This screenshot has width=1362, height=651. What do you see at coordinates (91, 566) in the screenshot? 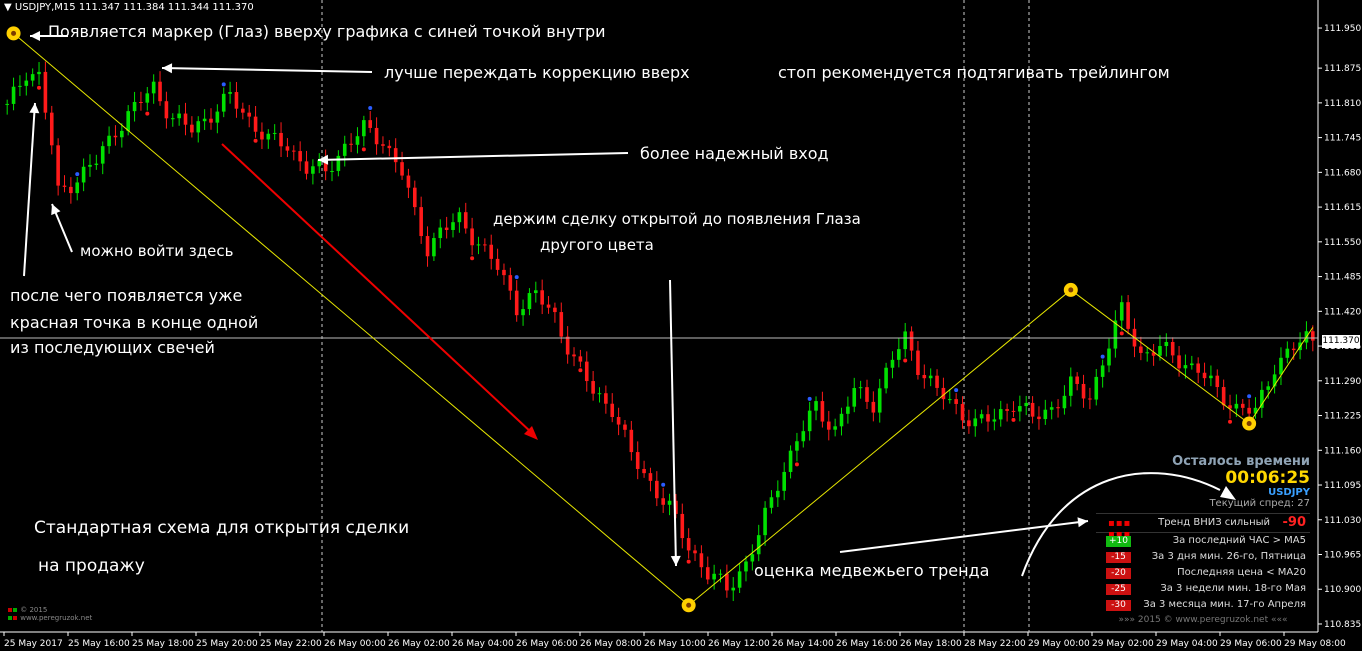
I see `annotation-standard-line2: на продажу` at bounding box center [91, 566].